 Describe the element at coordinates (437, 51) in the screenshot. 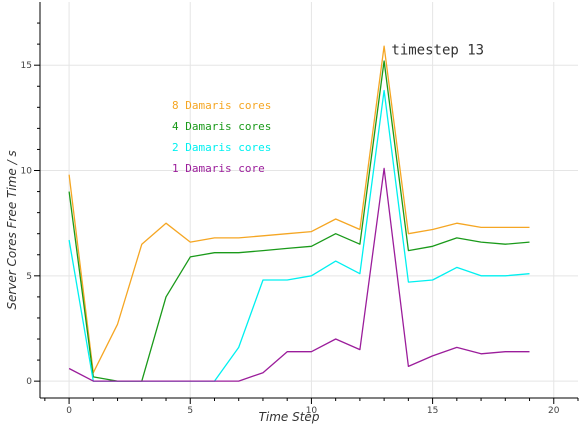

I see `annotation-label: timestep 13` at that location.